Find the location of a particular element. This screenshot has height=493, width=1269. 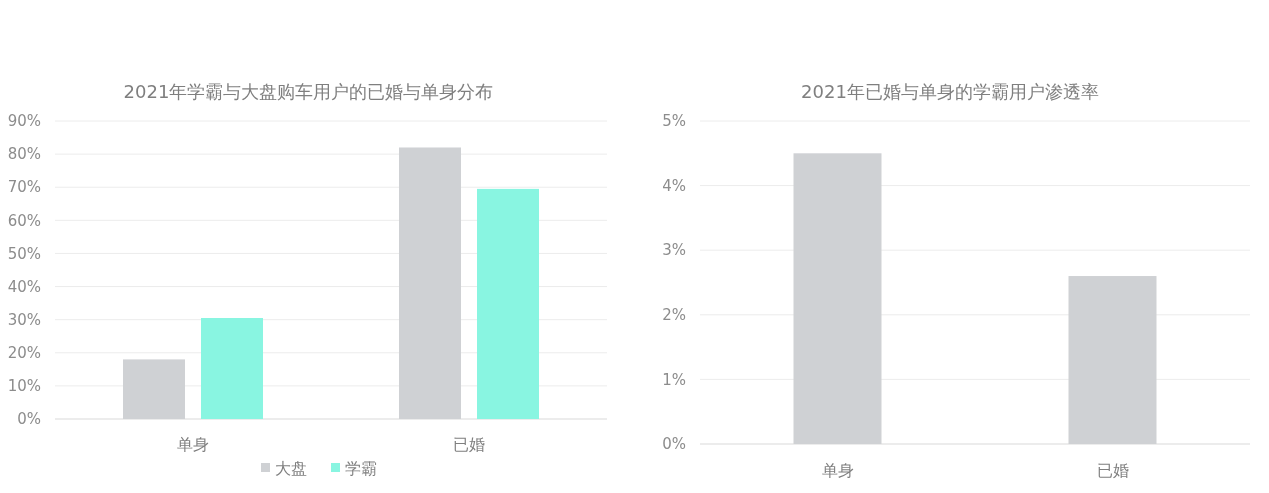

y-tick-label: 5% is located at coordinates (674, 121).